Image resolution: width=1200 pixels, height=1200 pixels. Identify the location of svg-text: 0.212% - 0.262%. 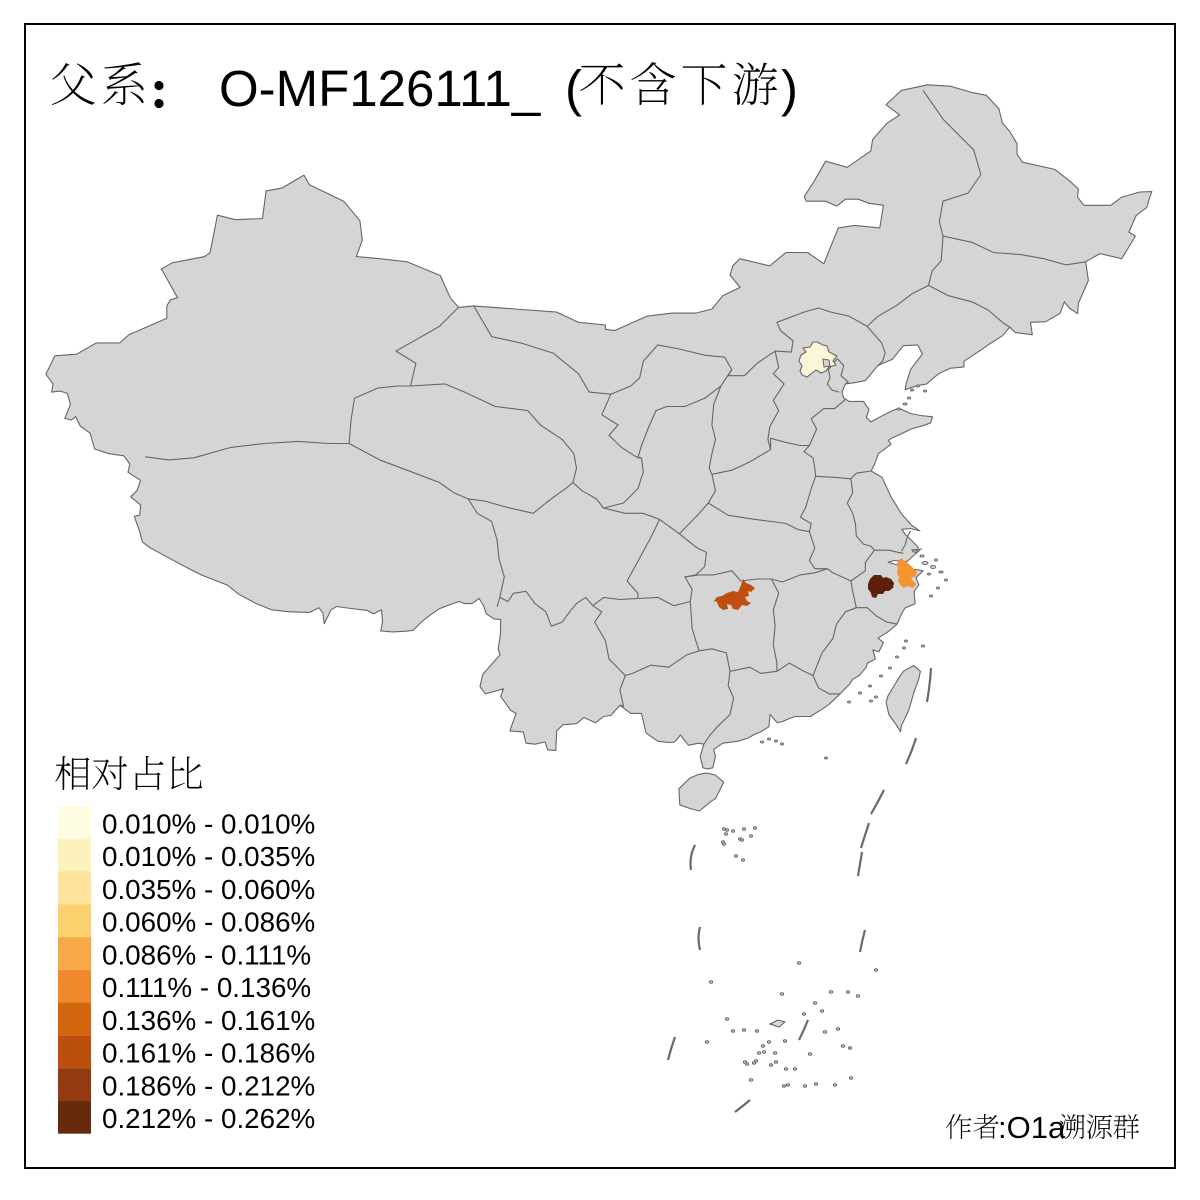
(208, 1118).